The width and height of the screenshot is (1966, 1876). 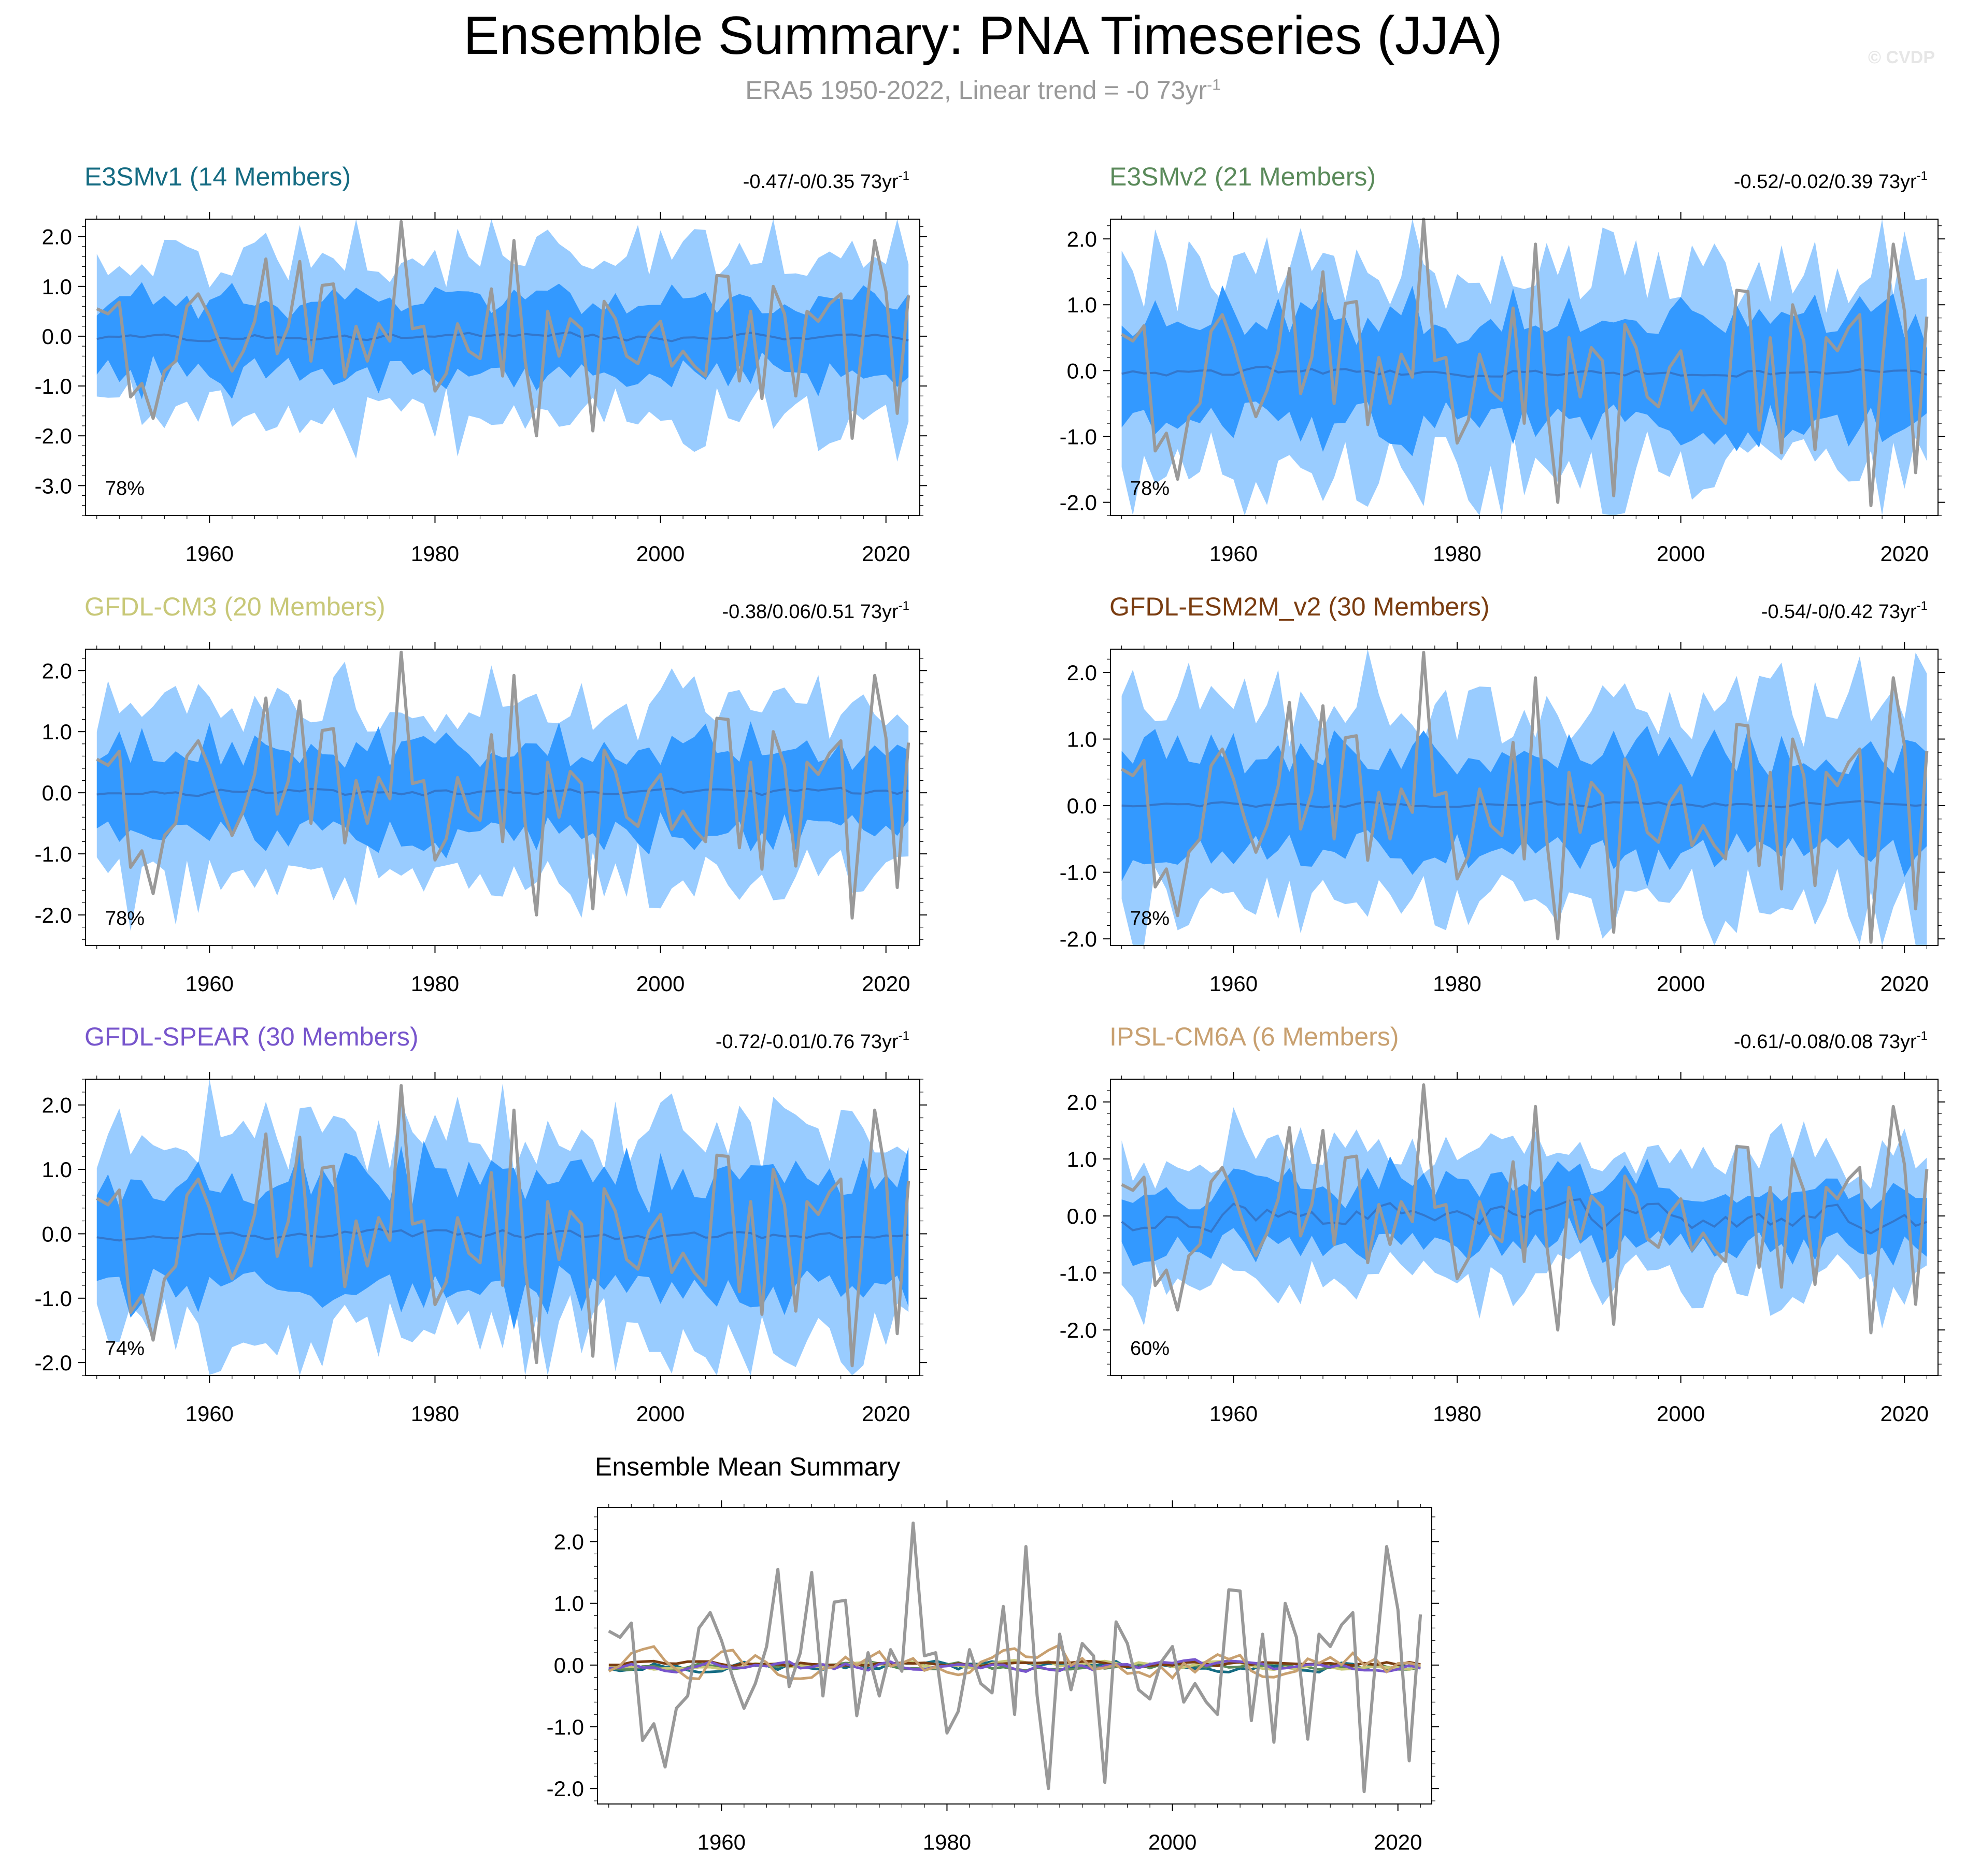 I want to click on plot-frame, so click(x=1015, y=1656).